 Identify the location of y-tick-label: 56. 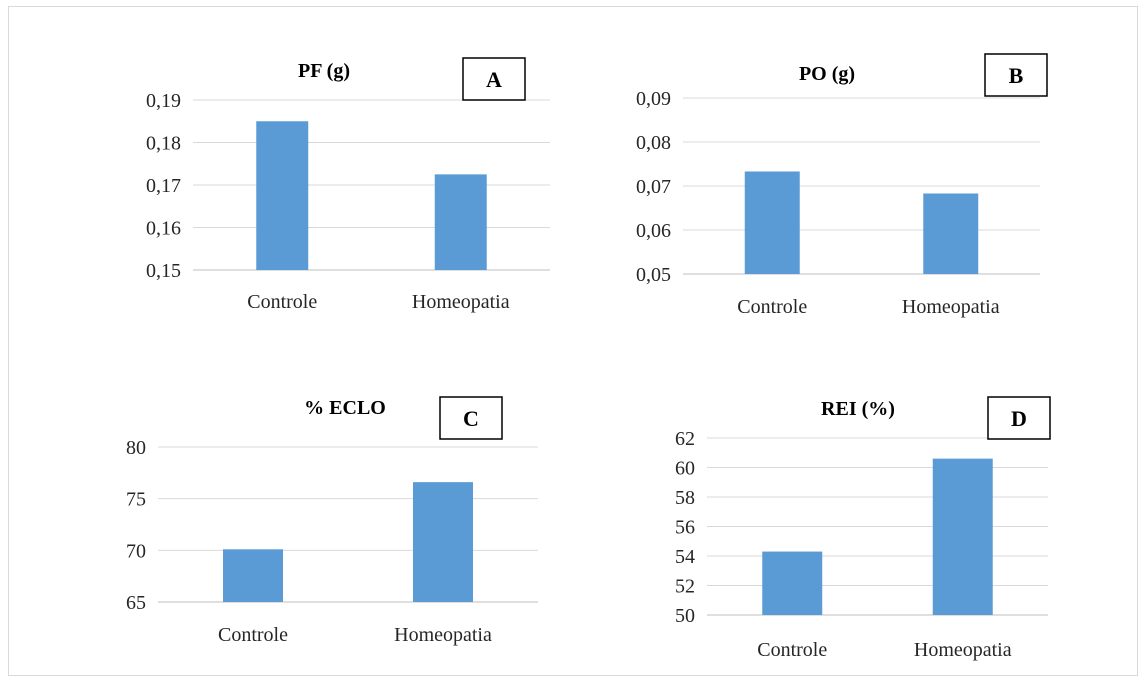
(685, 528).